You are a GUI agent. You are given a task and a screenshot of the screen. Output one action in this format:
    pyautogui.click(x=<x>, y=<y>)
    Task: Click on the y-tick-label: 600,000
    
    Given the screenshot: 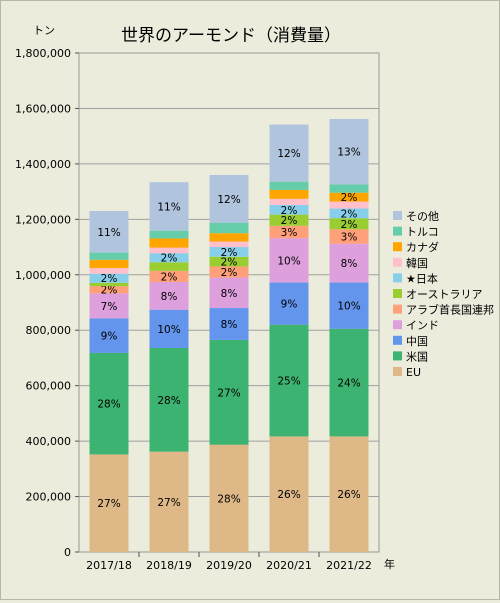 What is the action you would take?
    pyautogui.click(x=49, y=386)
    